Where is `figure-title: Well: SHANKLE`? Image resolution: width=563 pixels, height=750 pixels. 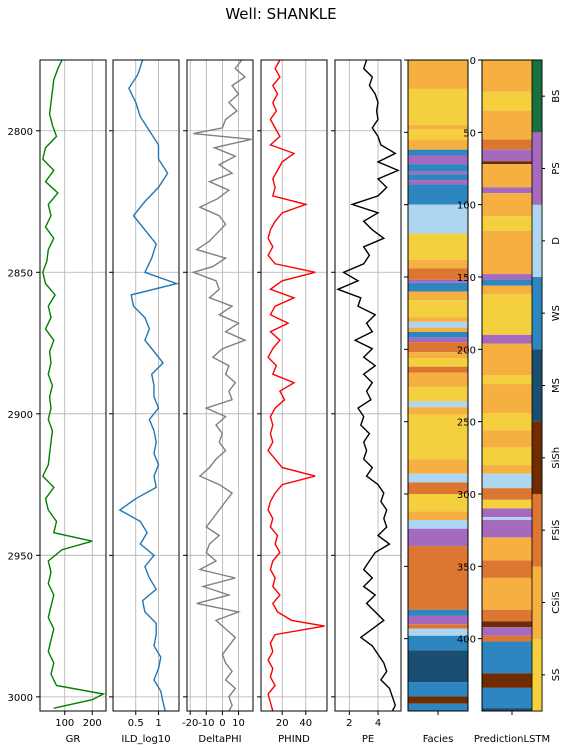 figure-title: Well: SHANKLE is located at coordinates (280, 14).